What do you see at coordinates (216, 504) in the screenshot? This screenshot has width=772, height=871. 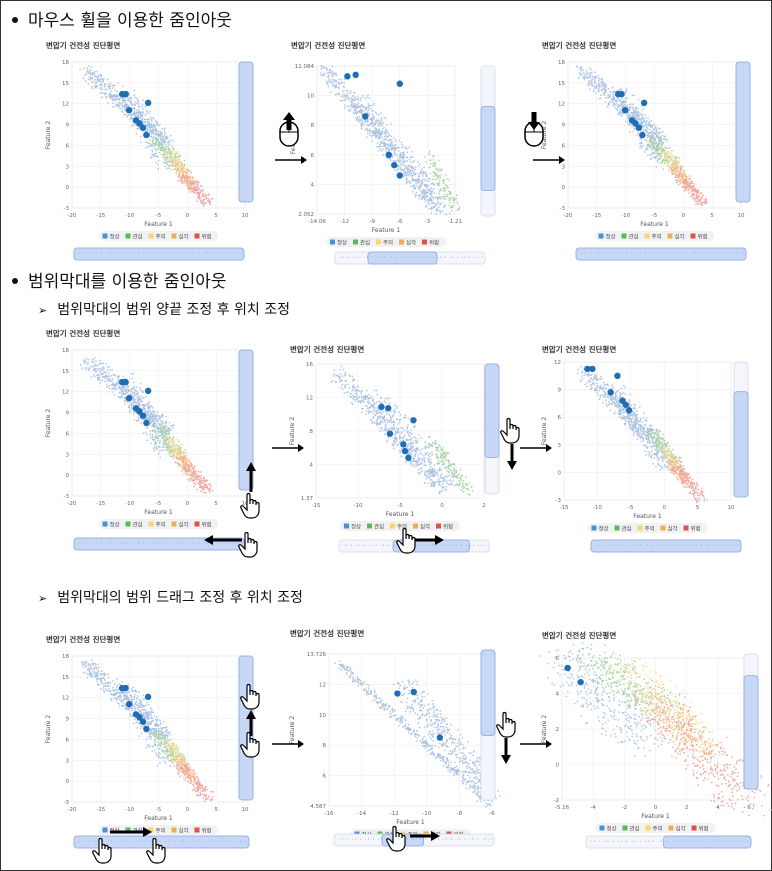 I see `x-tick-label: 5` at bounding box center [216, 504].